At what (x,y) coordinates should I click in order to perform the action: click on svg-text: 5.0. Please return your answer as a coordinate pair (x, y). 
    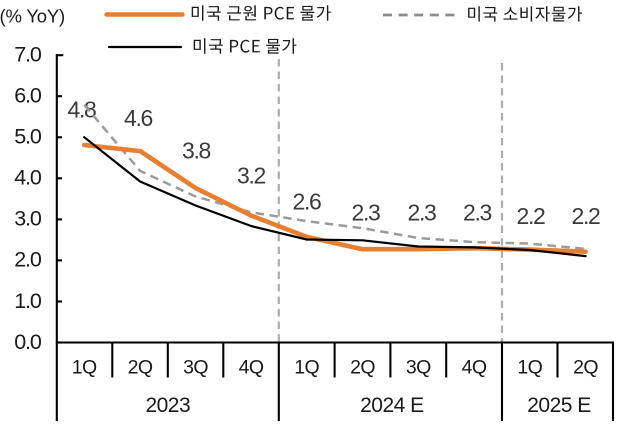
    Looking at the image, I should click on (28, 137).